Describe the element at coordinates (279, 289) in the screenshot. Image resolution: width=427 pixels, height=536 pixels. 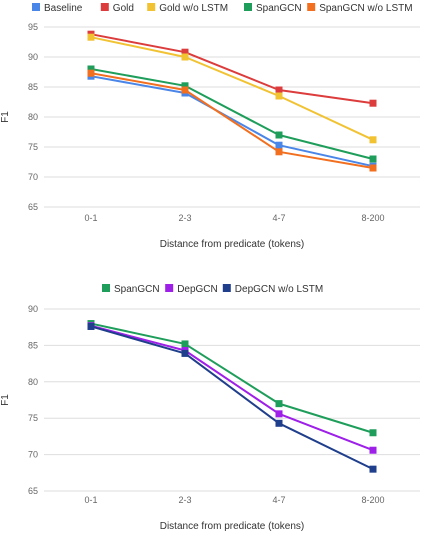
I see `bottom-legend-label: DepGCN w/o LSTM` at that location.